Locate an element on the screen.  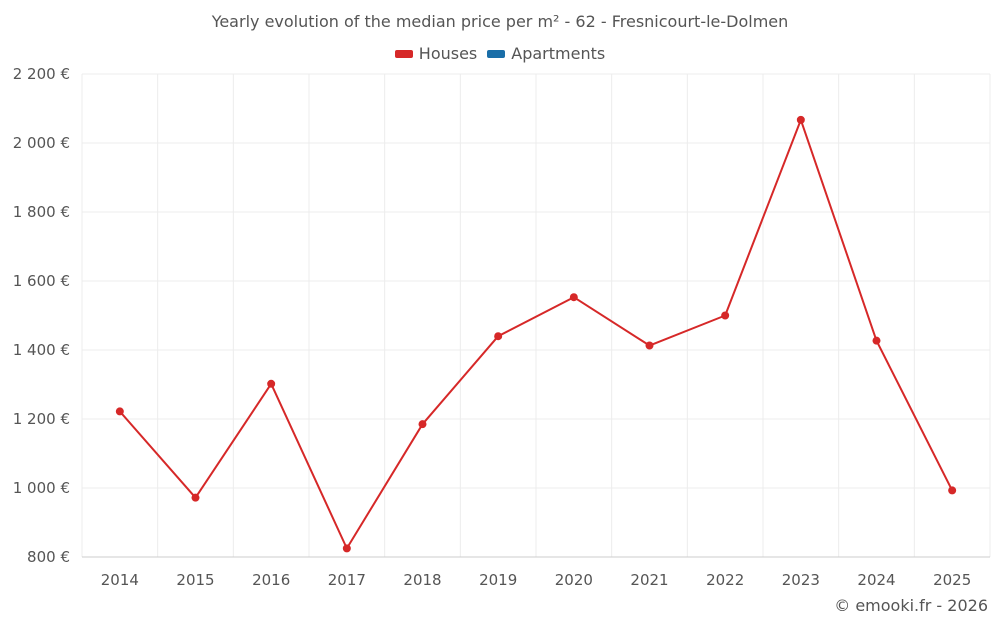
y-tick-label: 1 200 € is located at coordinates (41, 419).